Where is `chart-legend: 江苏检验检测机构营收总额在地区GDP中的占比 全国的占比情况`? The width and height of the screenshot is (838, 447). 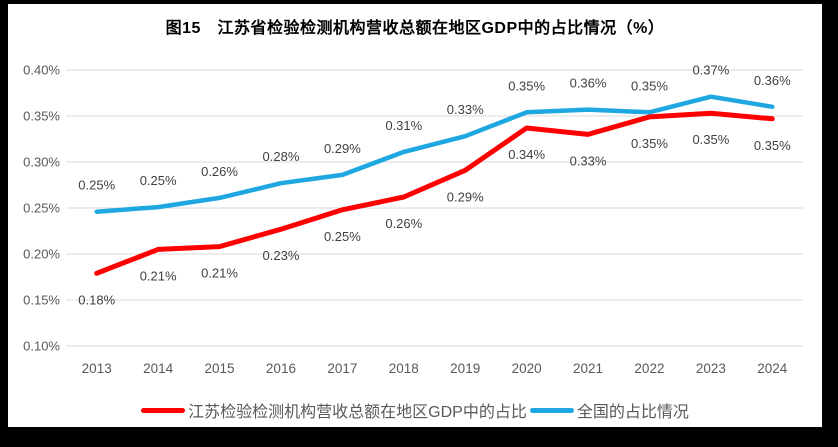 chart-legend: 江苏检验检测机构营收总额在地区GDP中的占比 全国的占比情况 is located at coordinates (415, 410).